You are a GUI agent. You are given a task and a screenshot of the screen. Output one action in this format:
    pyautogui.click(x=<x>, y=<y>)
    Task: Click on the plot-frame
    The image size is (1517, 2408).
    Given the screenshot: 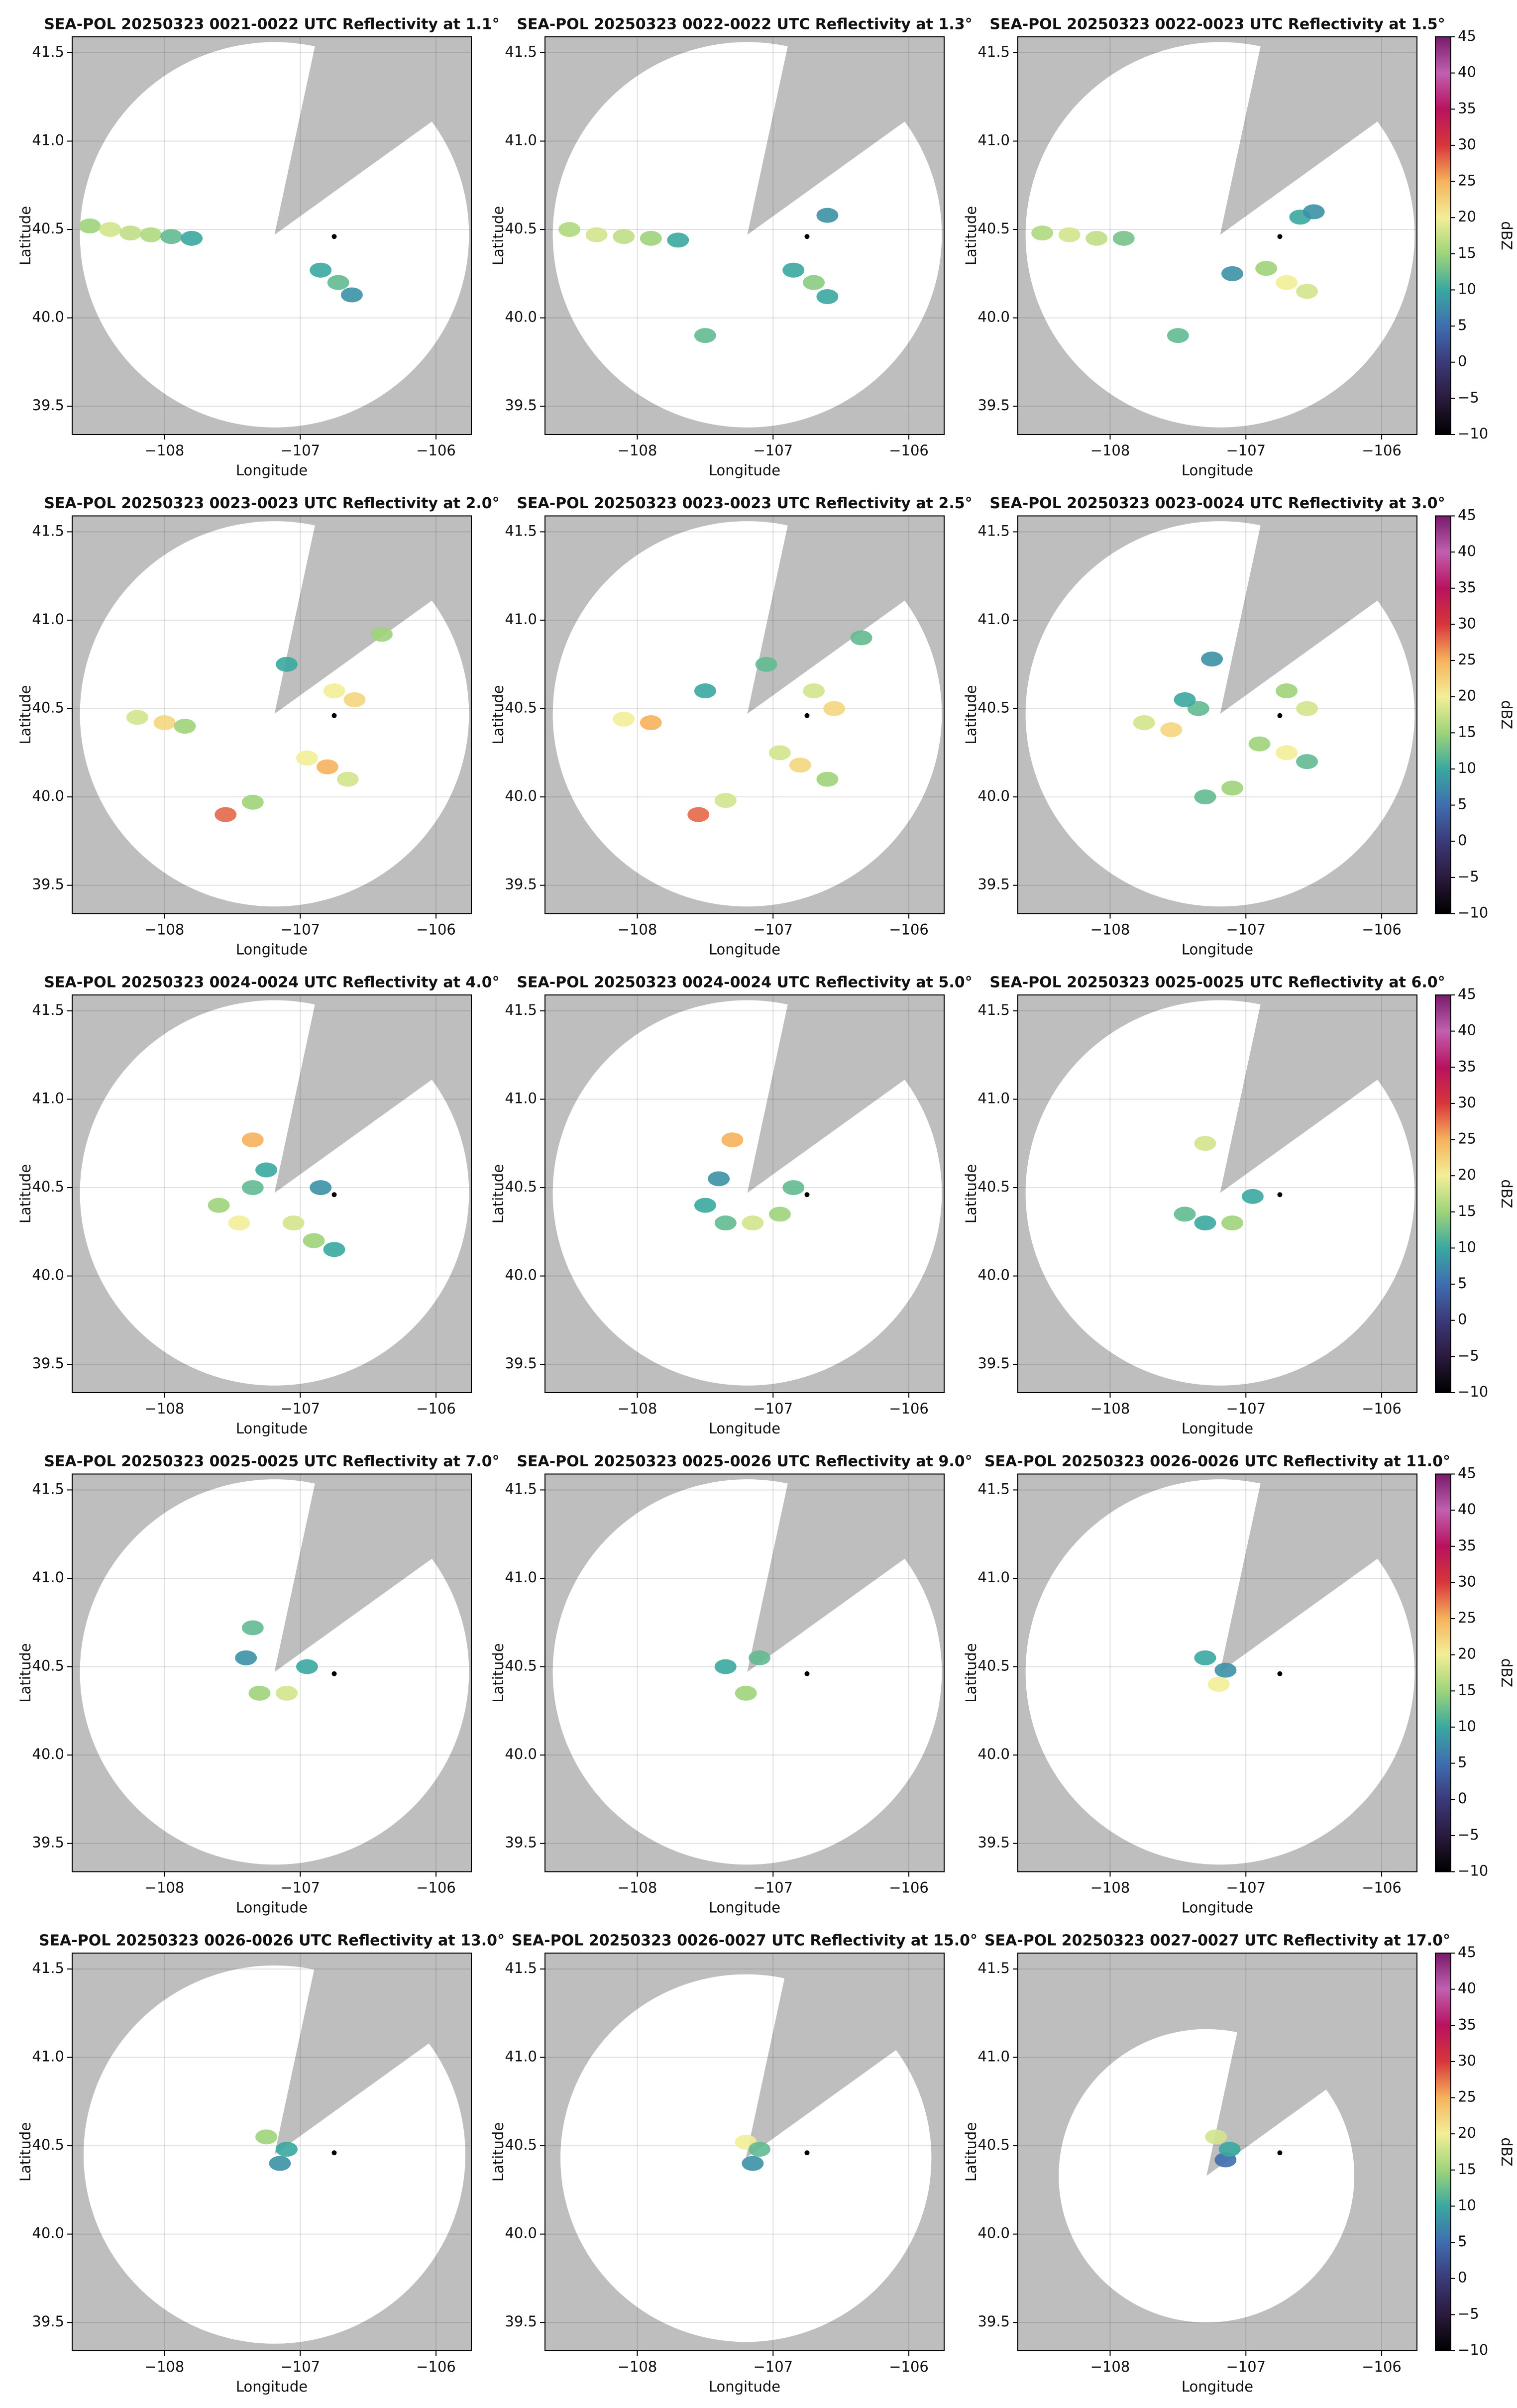 What is the action you would take?
    pyautogui.click(x=1217, y=1673)
    